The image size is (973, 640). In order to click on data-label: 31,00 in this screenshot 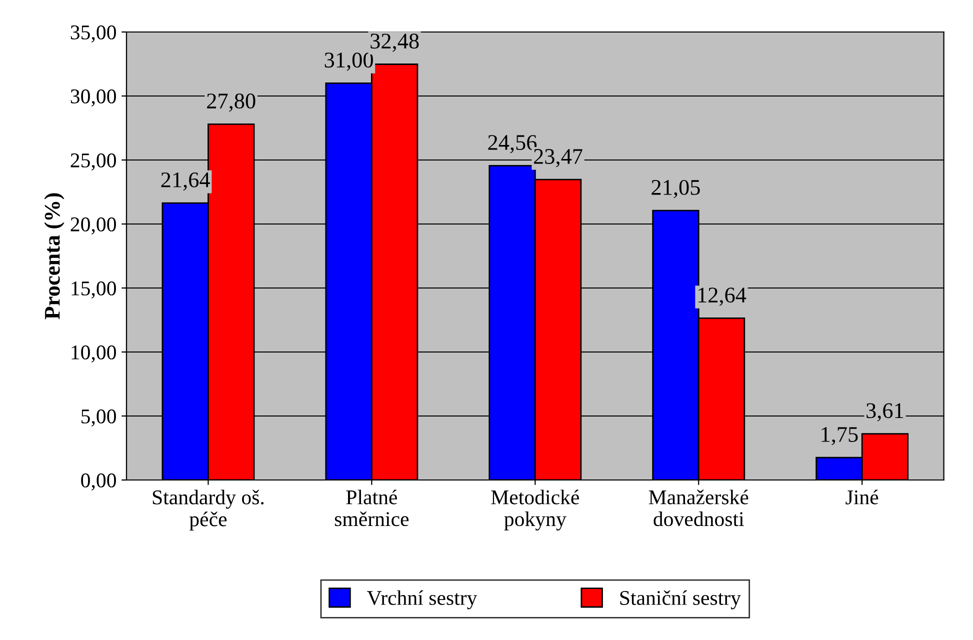, I will do `click(348, 61)`.